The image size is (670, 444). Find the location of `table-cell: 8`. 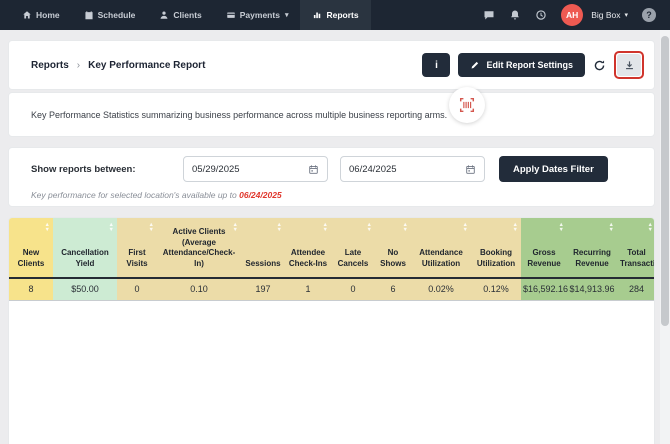

table-cell: 8 is located at coordinates (31, 289).